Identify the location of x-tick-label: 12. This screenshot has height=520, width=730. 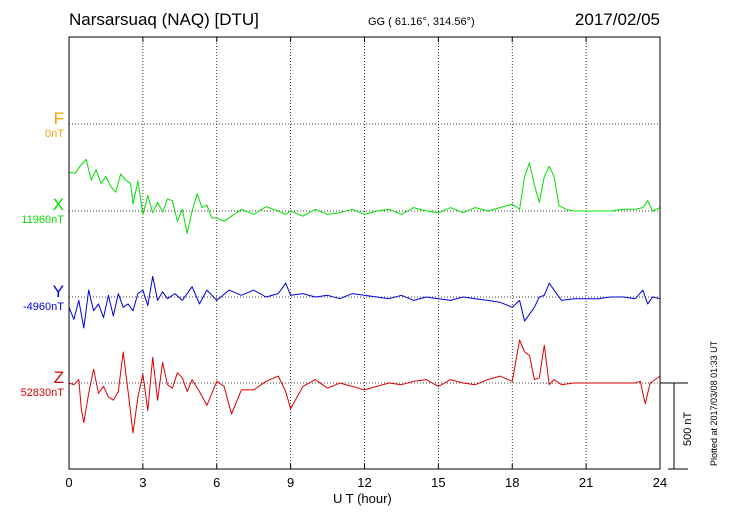
(364, 482).